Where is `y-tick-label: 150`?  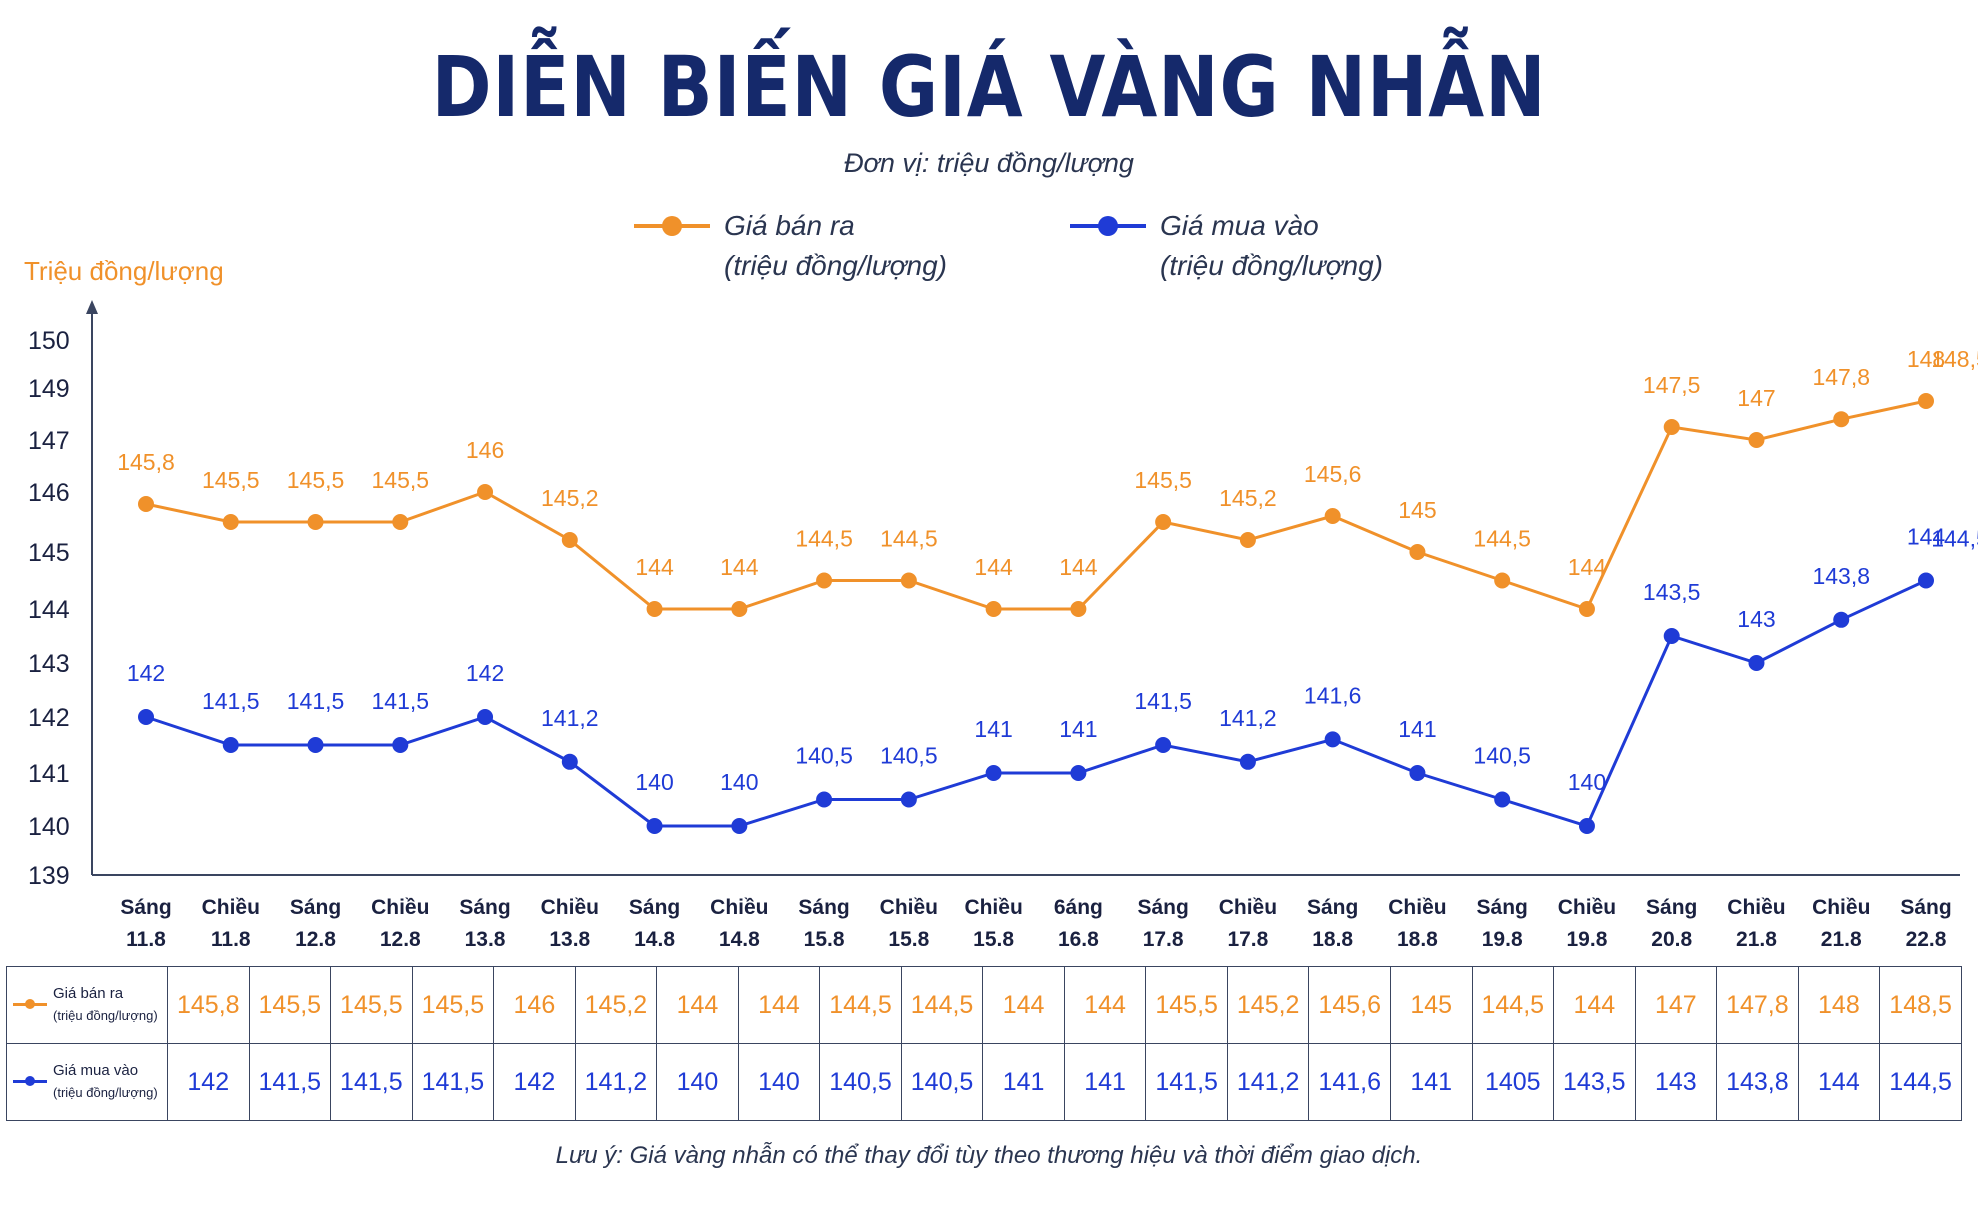
y-tick-label: 150 is located at coordinates (49, 341).